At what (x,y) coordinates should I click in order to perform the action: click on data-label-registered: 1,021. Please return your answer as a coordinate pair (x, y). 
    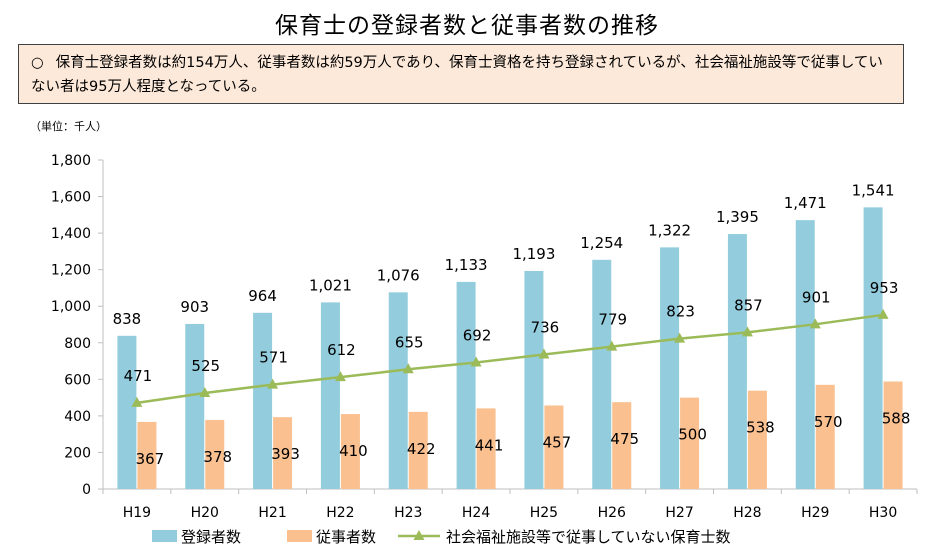
    Looking at the image, I should click on (330, 285).